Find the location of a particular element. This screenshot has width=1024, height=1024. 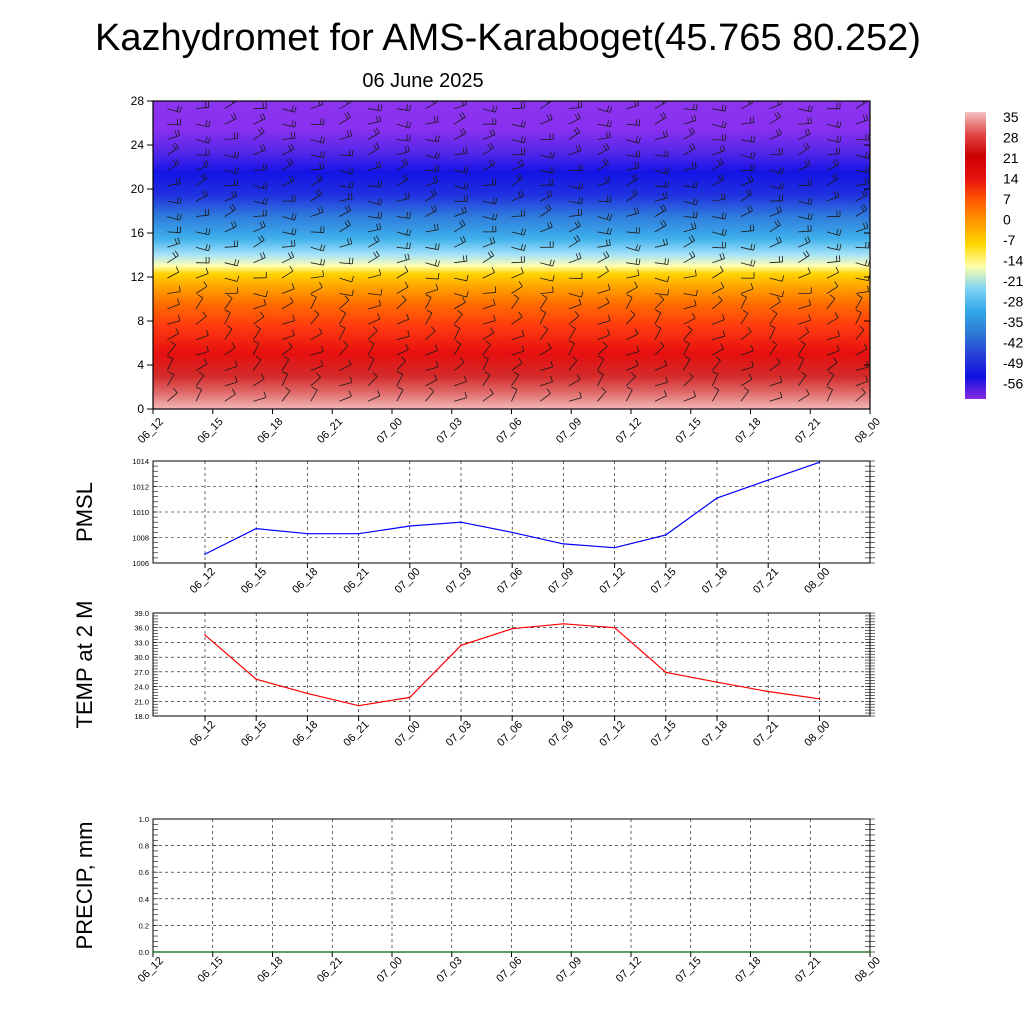

x-tick-label: 07_15 is located at coordinates (664, 581).